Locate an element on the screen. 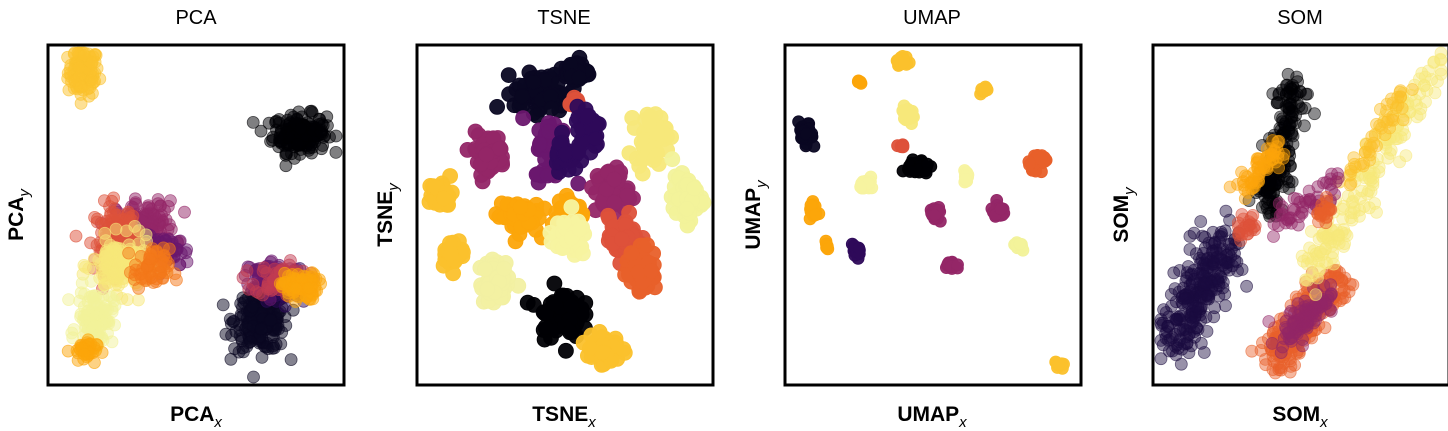 The height and width of the screenshot is (431, 1448). panel-title: TSNE is located at coordinates (563, 18).